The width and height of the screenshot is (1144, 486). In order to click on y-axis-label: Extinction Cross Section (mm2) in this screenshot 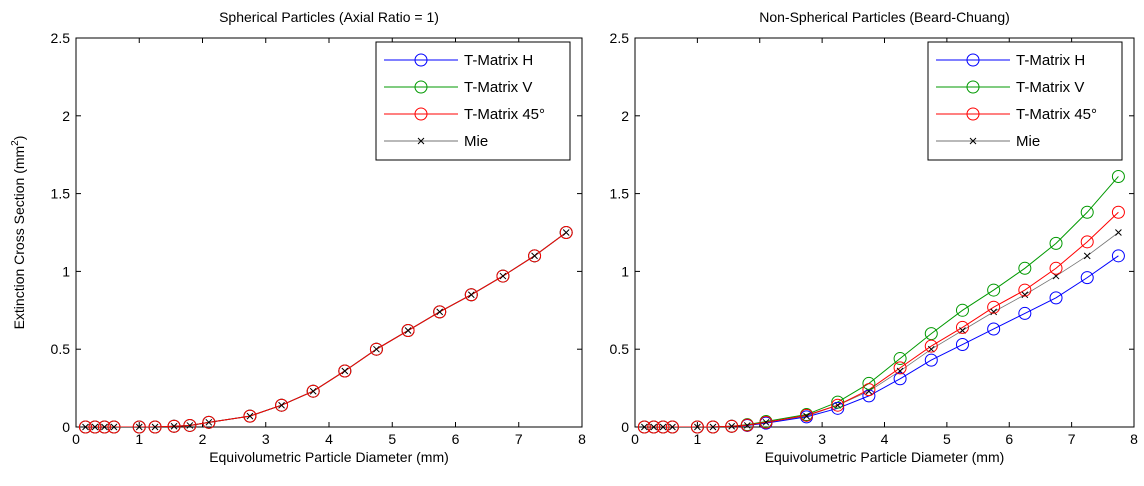, I will do `click(18, 233)`.